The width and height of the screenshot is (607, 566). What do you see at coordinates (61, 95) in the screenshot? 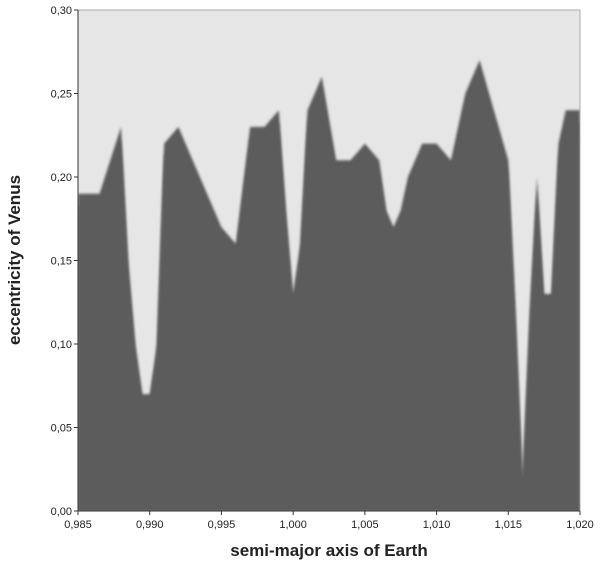
I see `y-tick-label: 0,25` at bounding box center [61, 95].